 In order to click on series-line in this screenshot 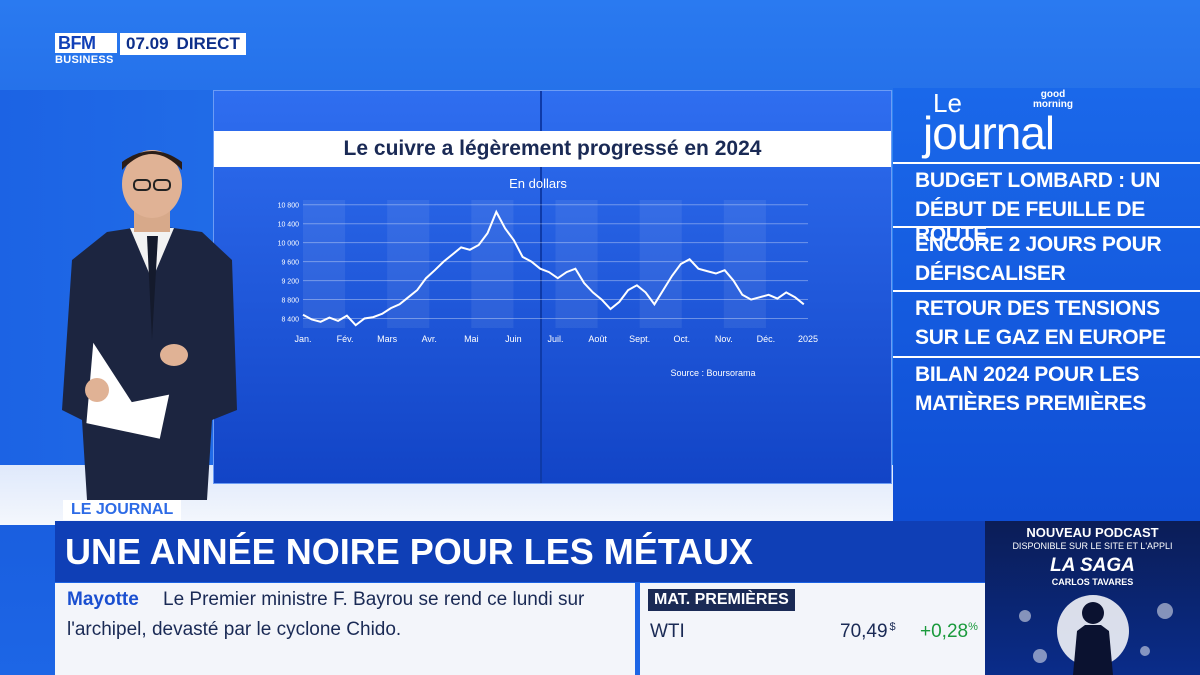, I will do `click(553, 268)`.